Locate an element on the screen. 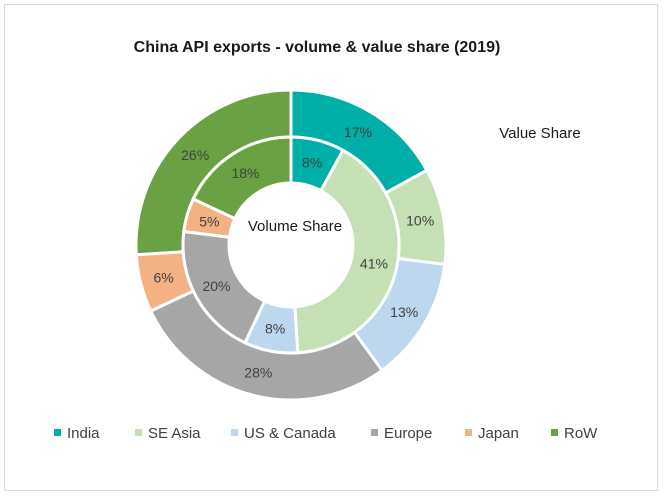 This screenshot has width=664, height=497. legend-label-row: RoW is located at coordinates (581, 433).